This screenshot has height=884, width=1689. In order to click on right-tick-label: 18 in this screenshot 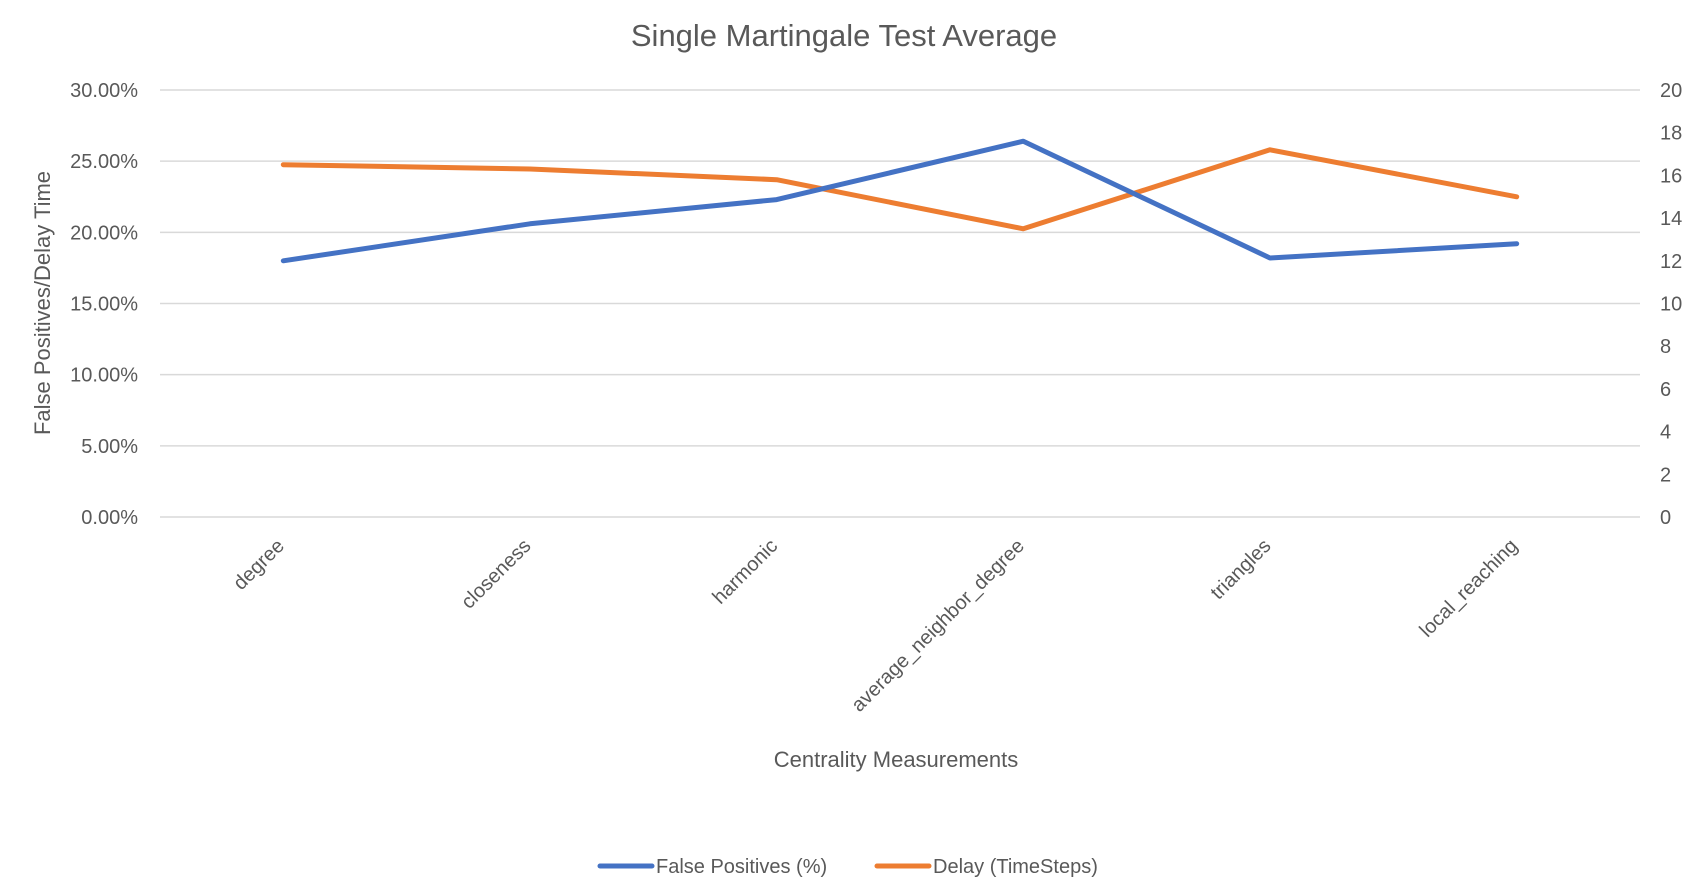, I will do `click(1671, 134)`.